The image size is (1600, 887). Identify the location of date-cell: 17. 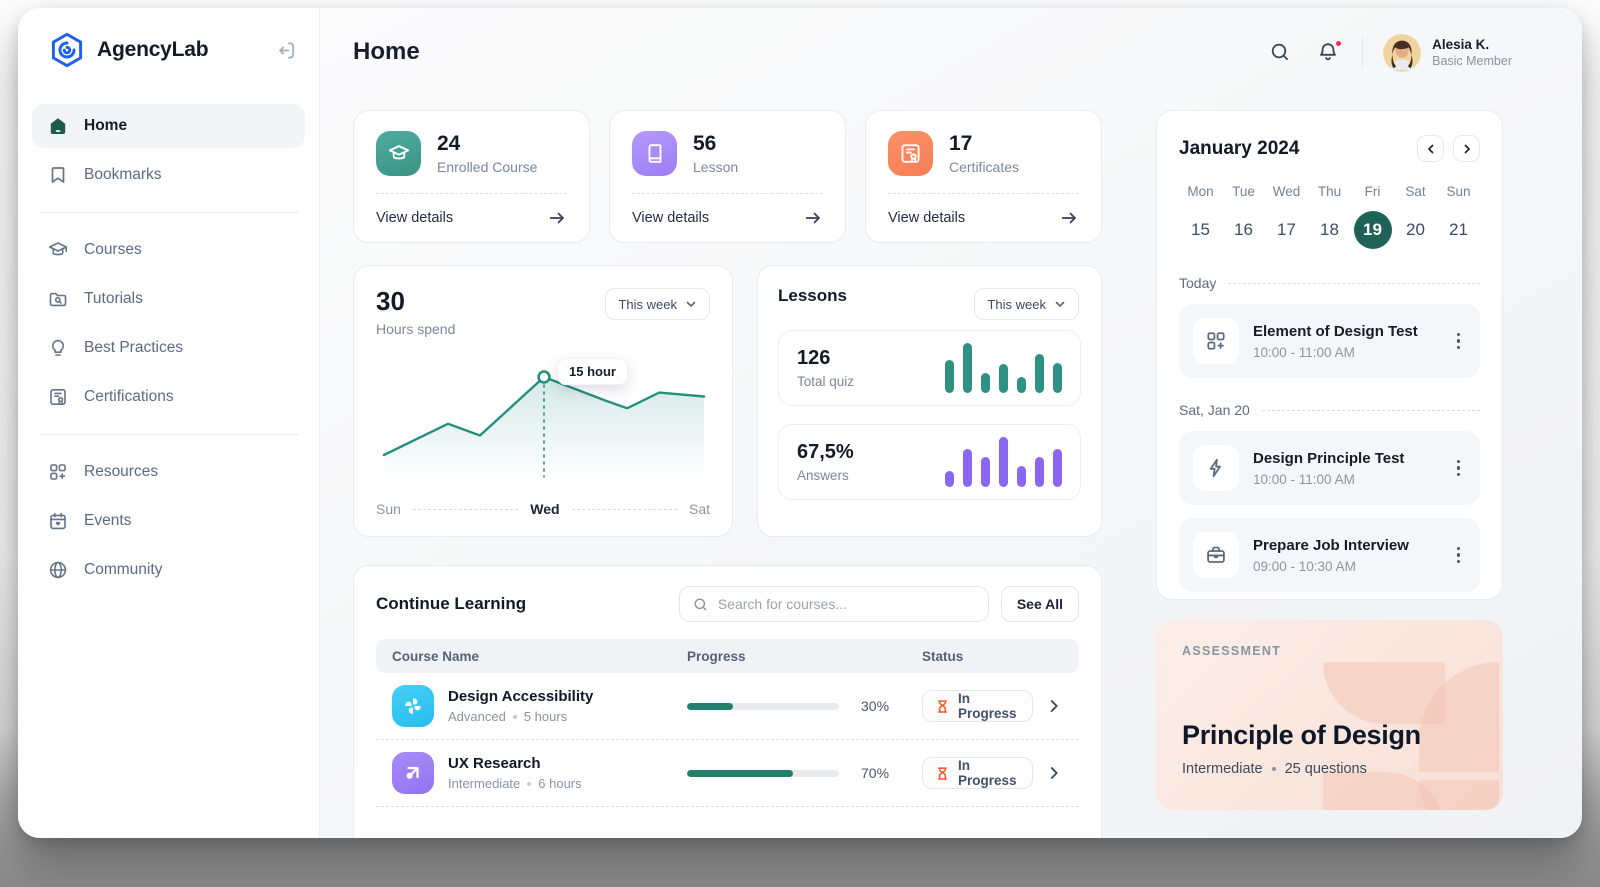
(1286, 229).